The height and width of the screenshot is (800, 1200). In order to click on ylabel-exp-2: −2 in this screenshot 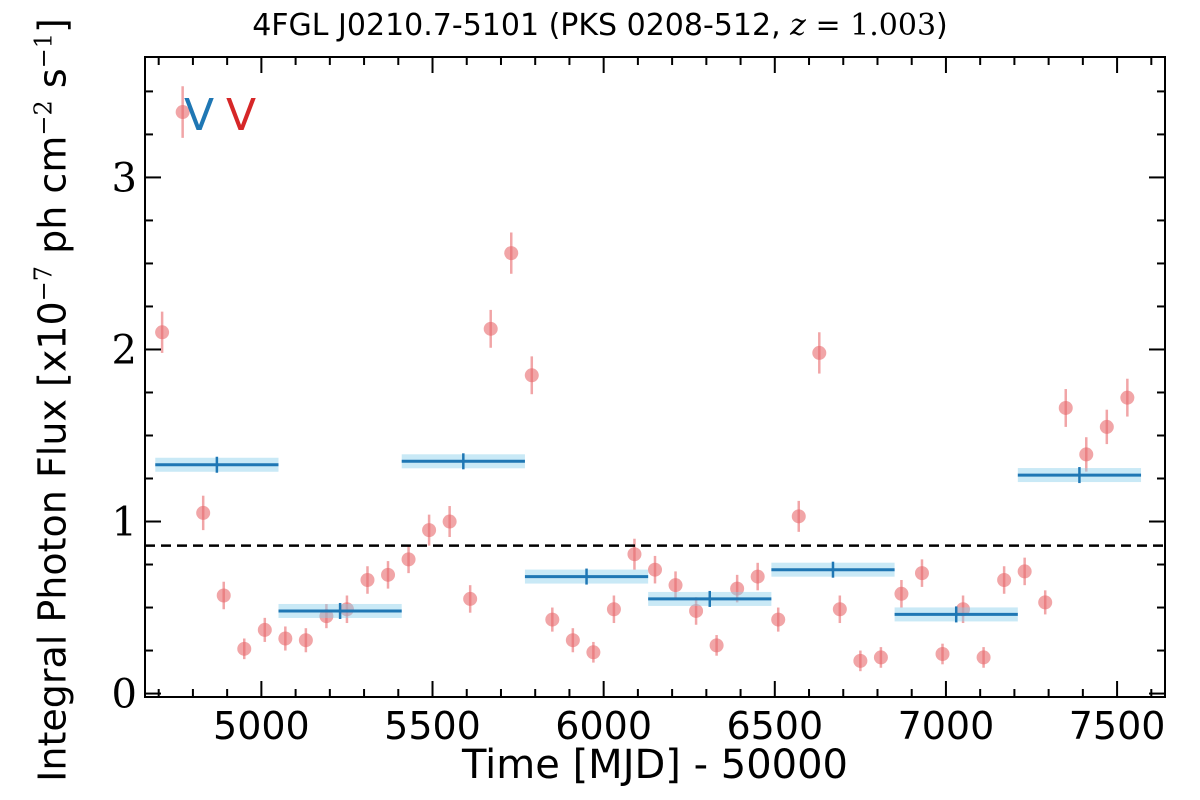, I will do `click(43, 118)`.